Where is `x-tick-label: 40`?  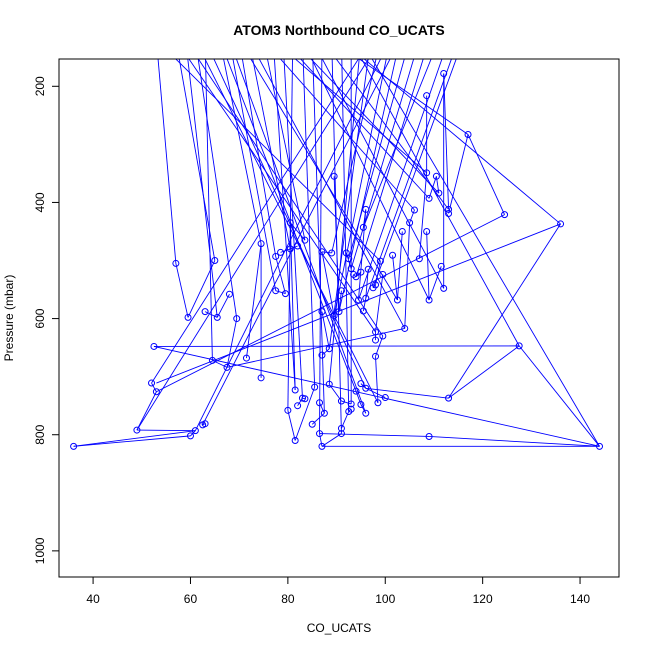 x-tick-label: 40 is located at coordinates (93, 599).